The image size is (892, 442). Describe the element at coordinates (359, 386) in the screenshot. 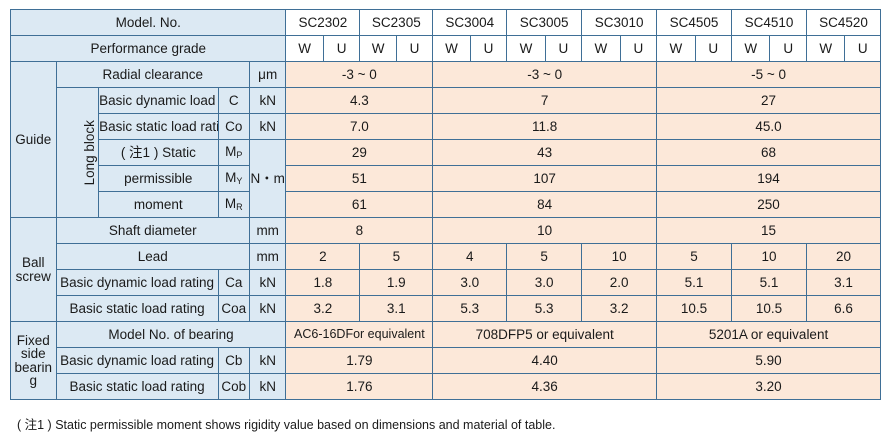

I see `value-cell: 1.76` at that location.